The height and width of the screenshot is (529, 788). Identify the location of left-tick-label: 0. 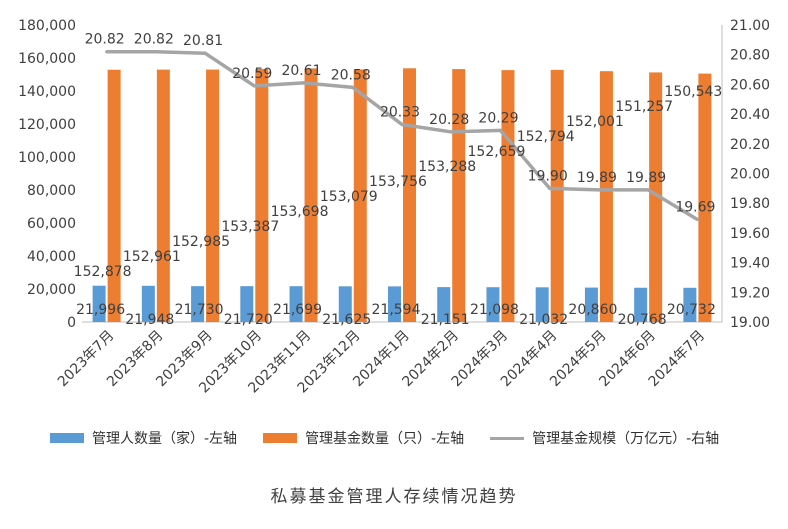
(71, 323).